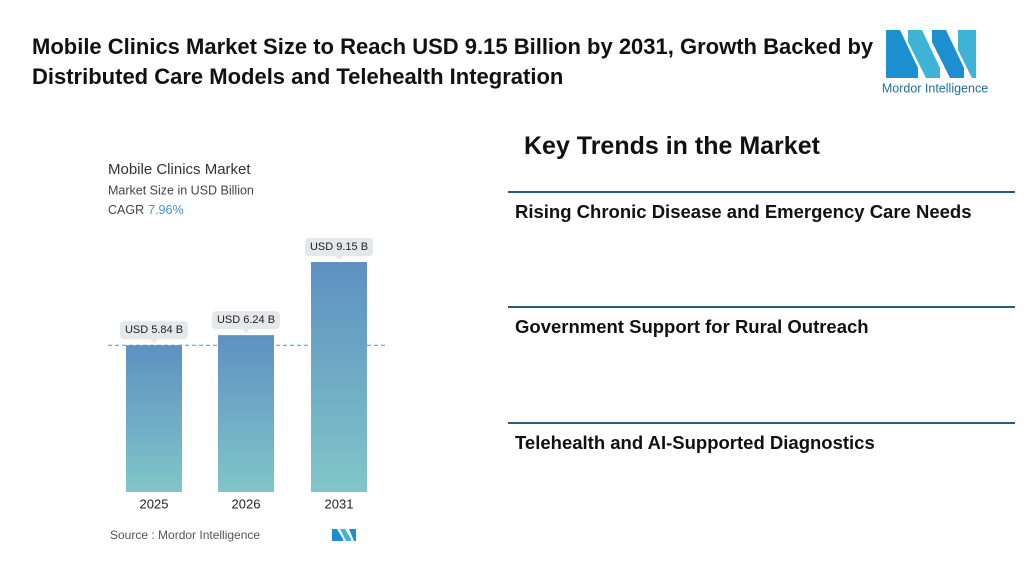 Image resolution: width=1036 pixels, height=571 pixels. I want to click on x-tick-label: 2026, so click(246, 503).